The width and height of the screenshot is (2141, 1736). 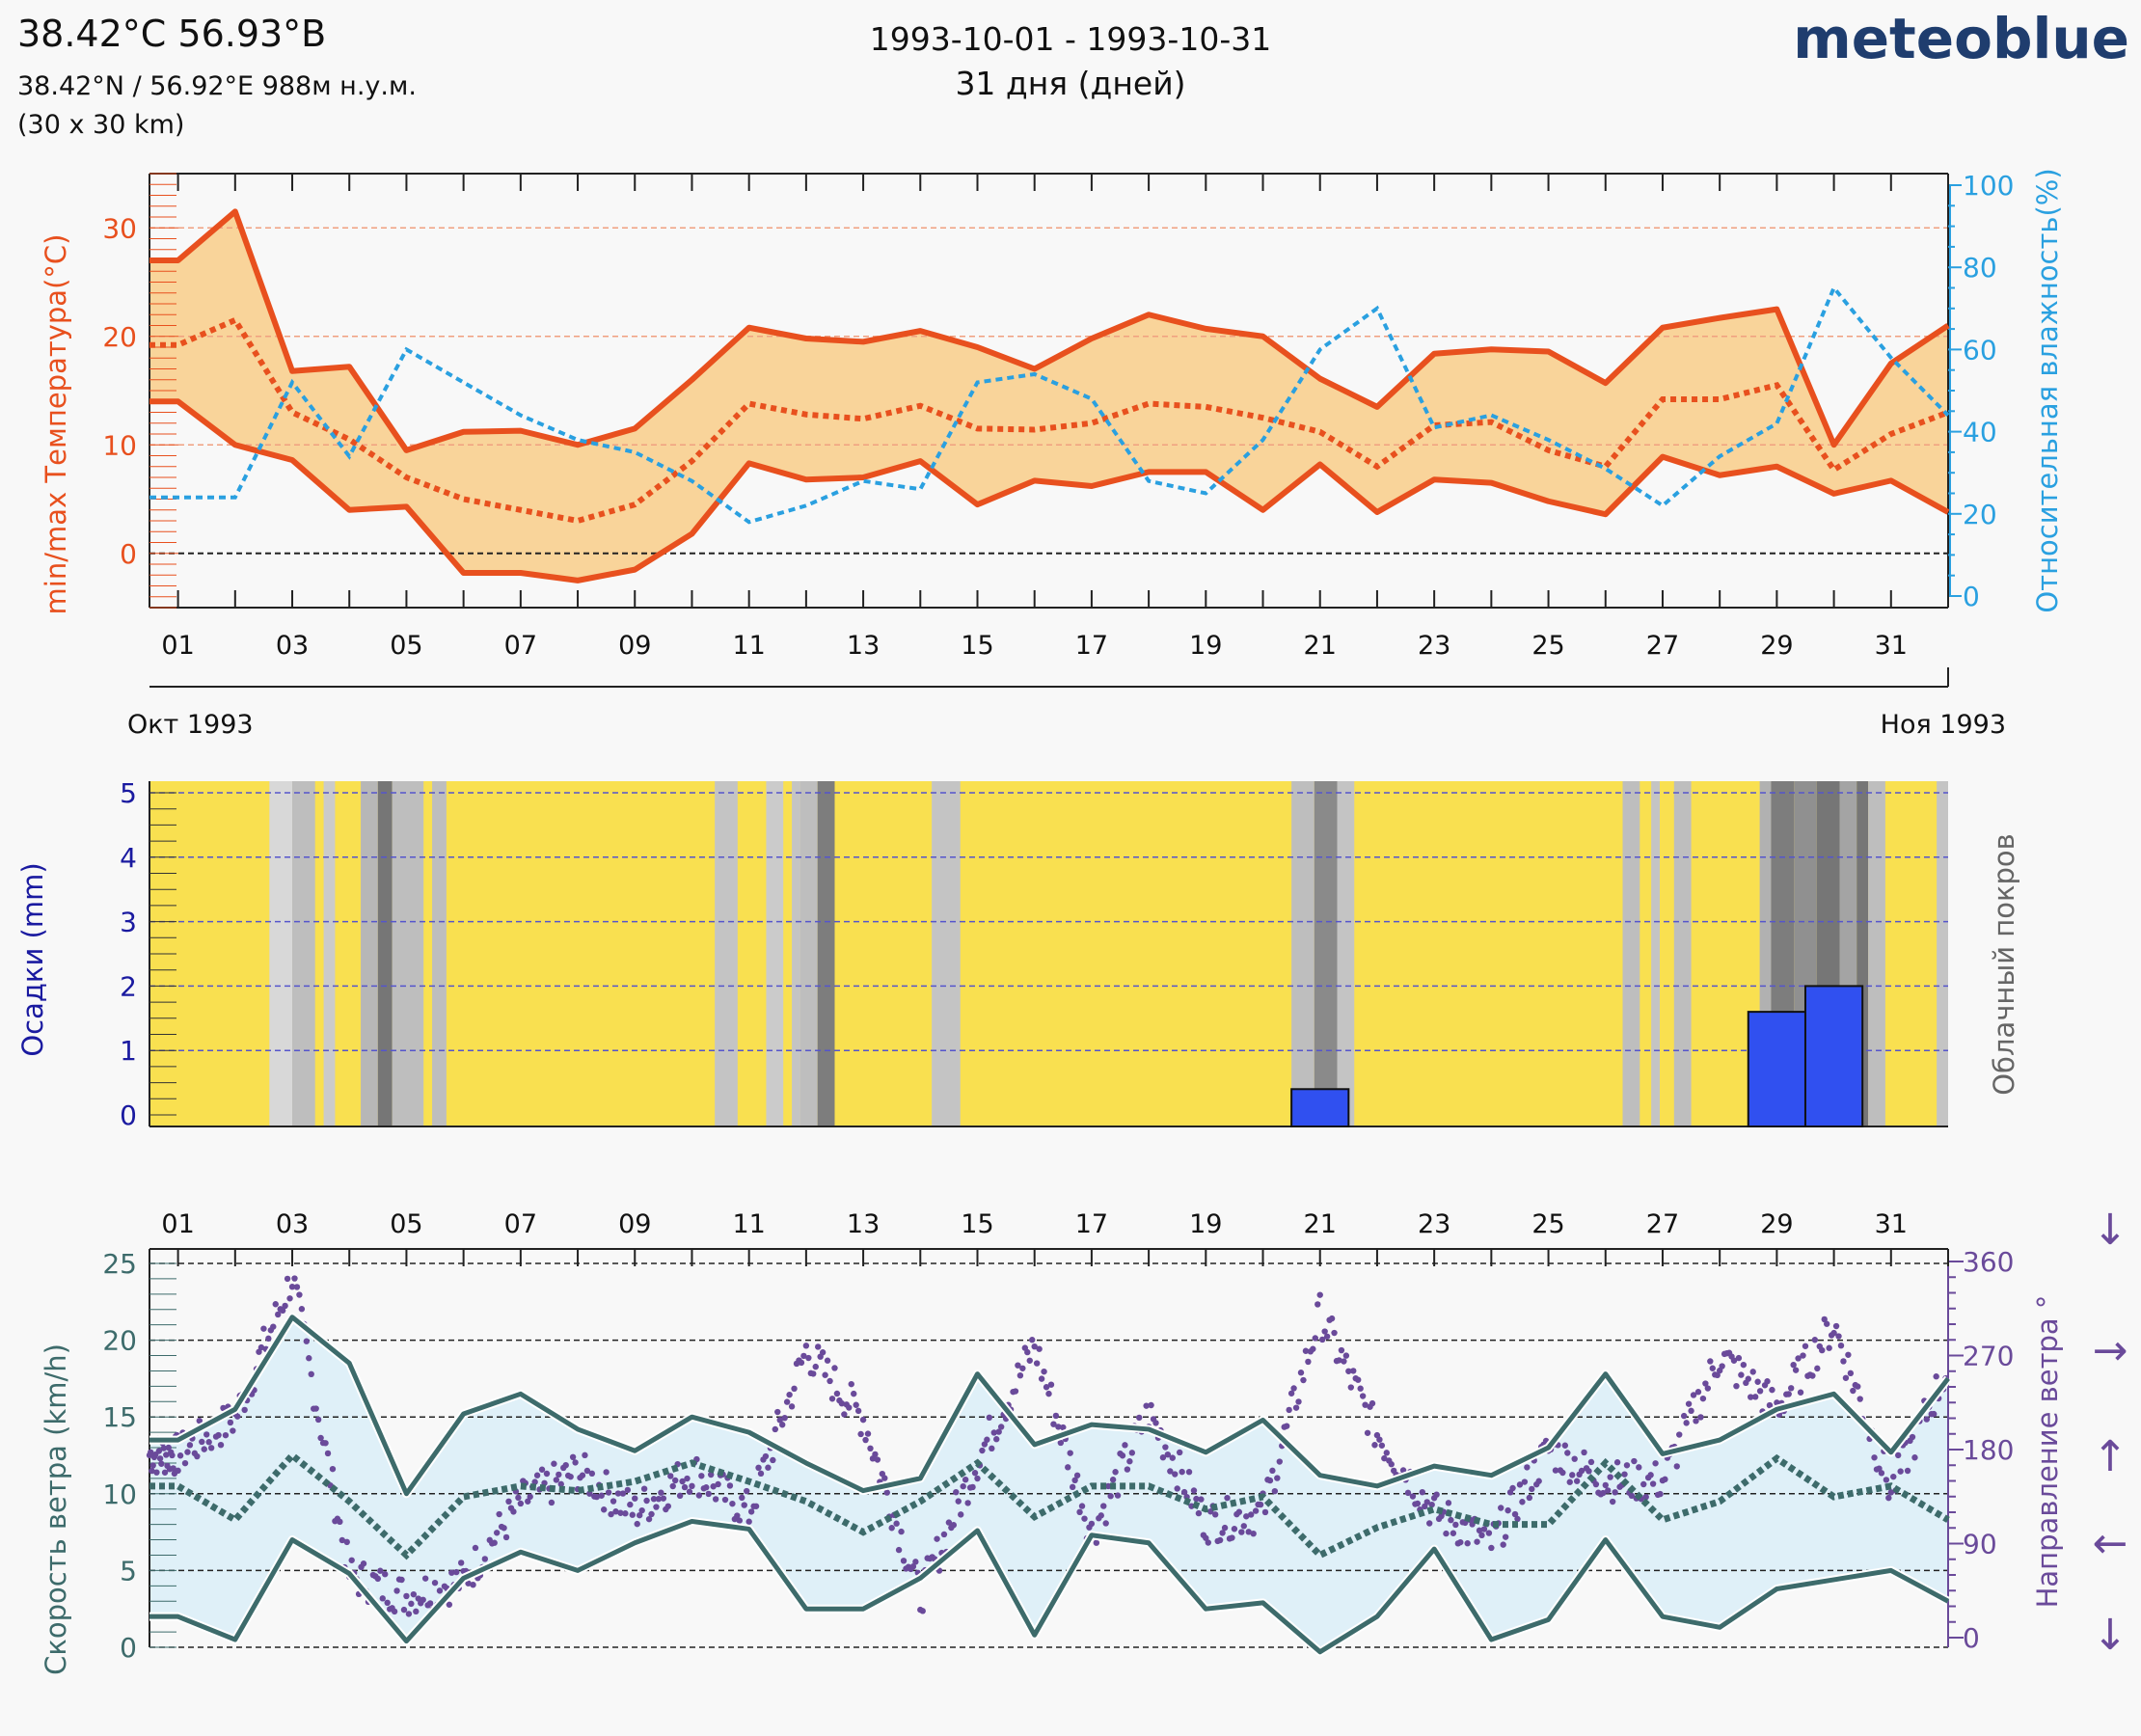 What do you see at coordinates (129, 1648) in the screenshot?
I see `wind-tick-label: 0` at bounding box center [129, 1648].